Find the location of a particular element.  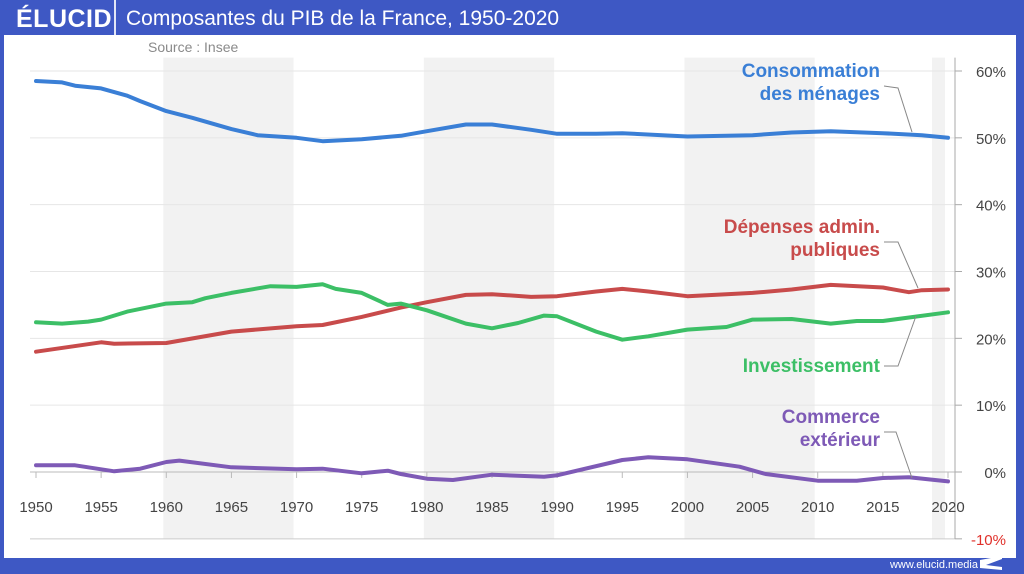

elucid-logo: ÉLUCID is located at coordinates (64, 19).